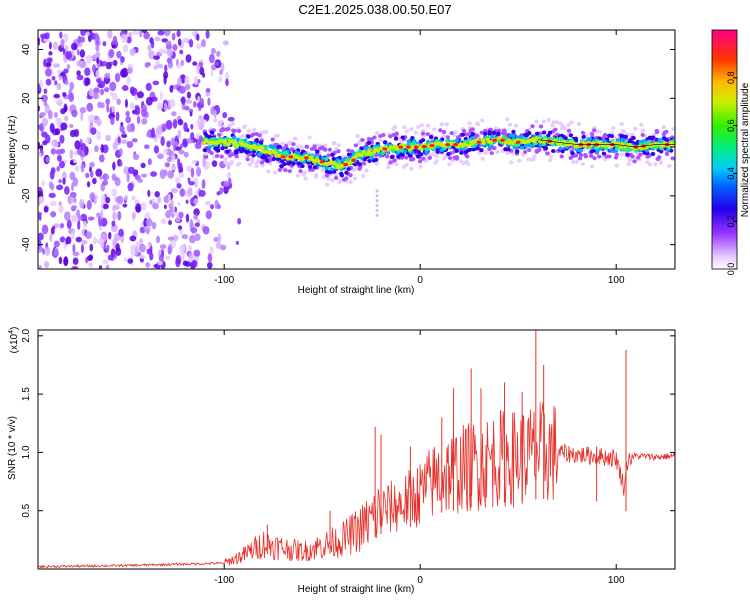 This screenshot has width=750, height=600. What do you see at coordinates (224, 280) in the screenshot?
I see `x-tick-label: -100` at bounding box center [224, 280].